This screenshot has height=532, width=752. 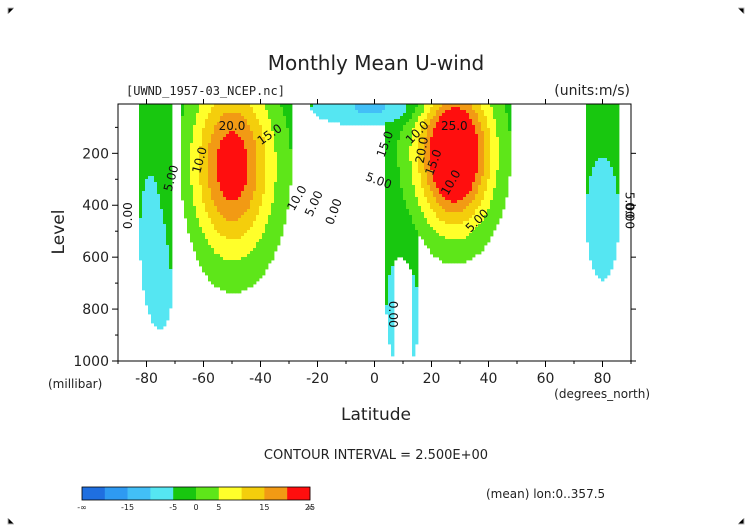 What do you see at coordinates (146, 379) in the screenshot?
I see `x-tick-label: -80` at bounding box center [146, 379].